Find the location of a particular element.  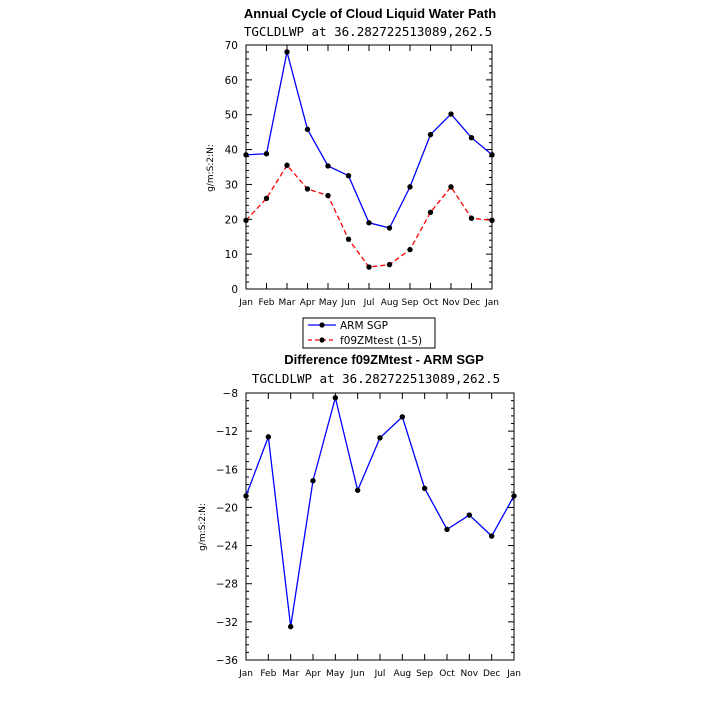

chart2-xtick-label: Dec is located at coordinates (491, 674).